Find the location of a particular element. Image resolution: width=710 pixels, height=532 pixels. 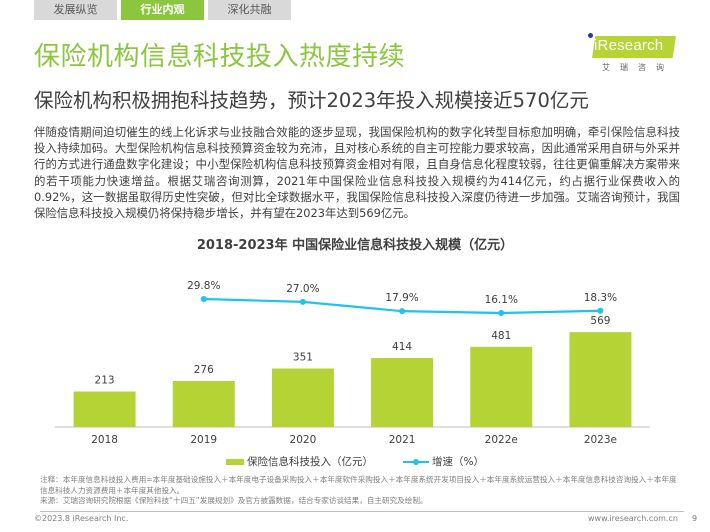

website-link: www.iresearch.com.cn is located at coordinates (633, 518).